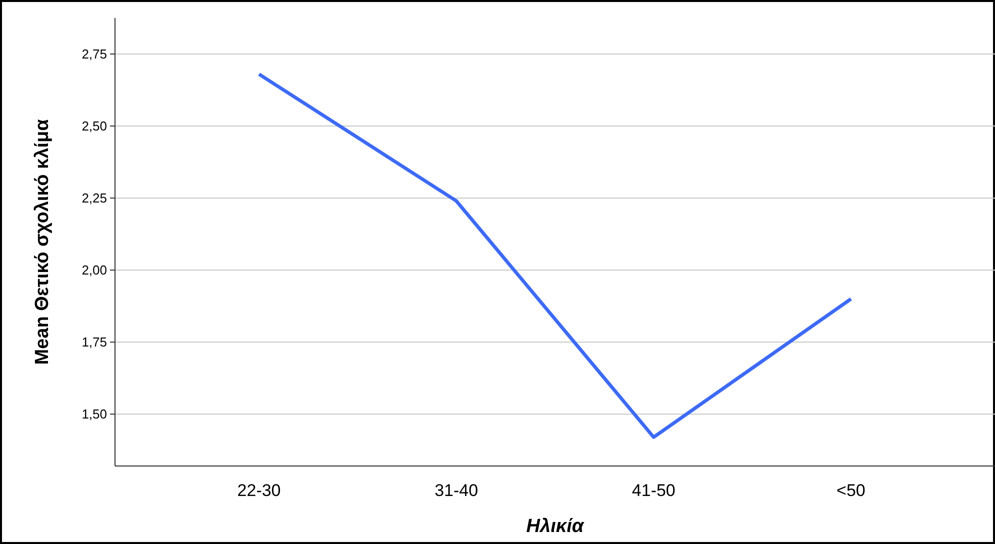 The image size is (995, 544). What do you see at coordinates (259, 490) in the screenshot?
I see `x-tick-label: 22-30` at bounding box center [259, 490].